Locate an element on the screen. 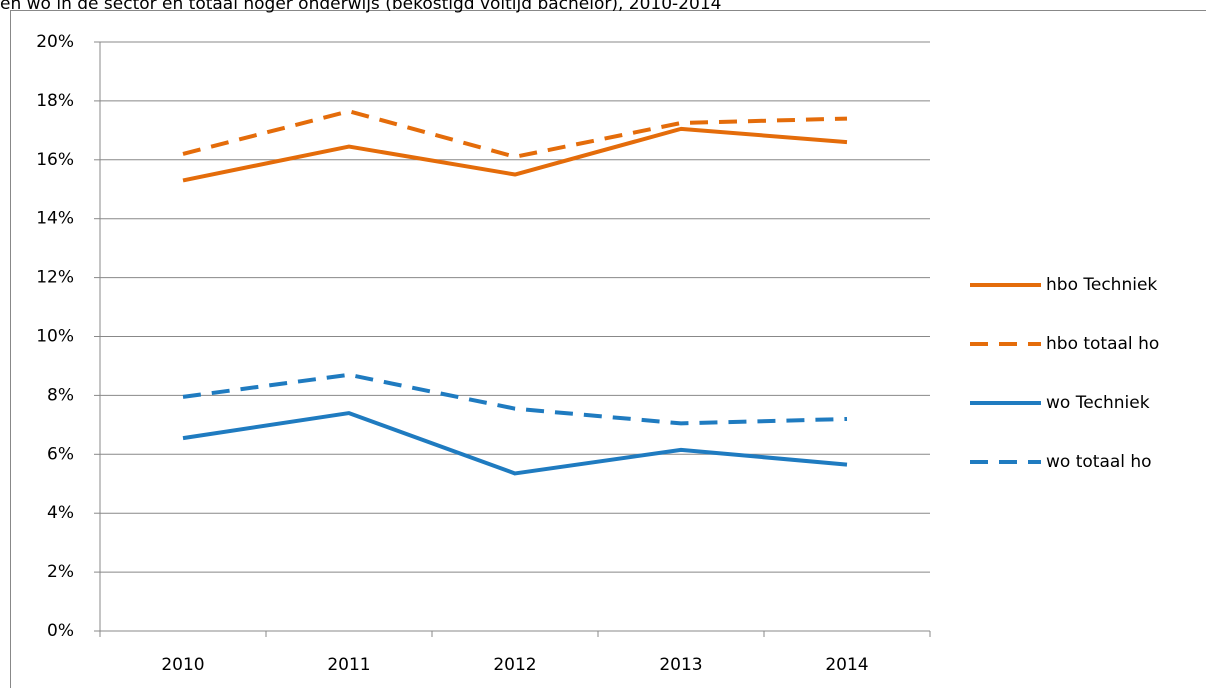  y-tick-label: 12% is located at coordinates (55, 278).